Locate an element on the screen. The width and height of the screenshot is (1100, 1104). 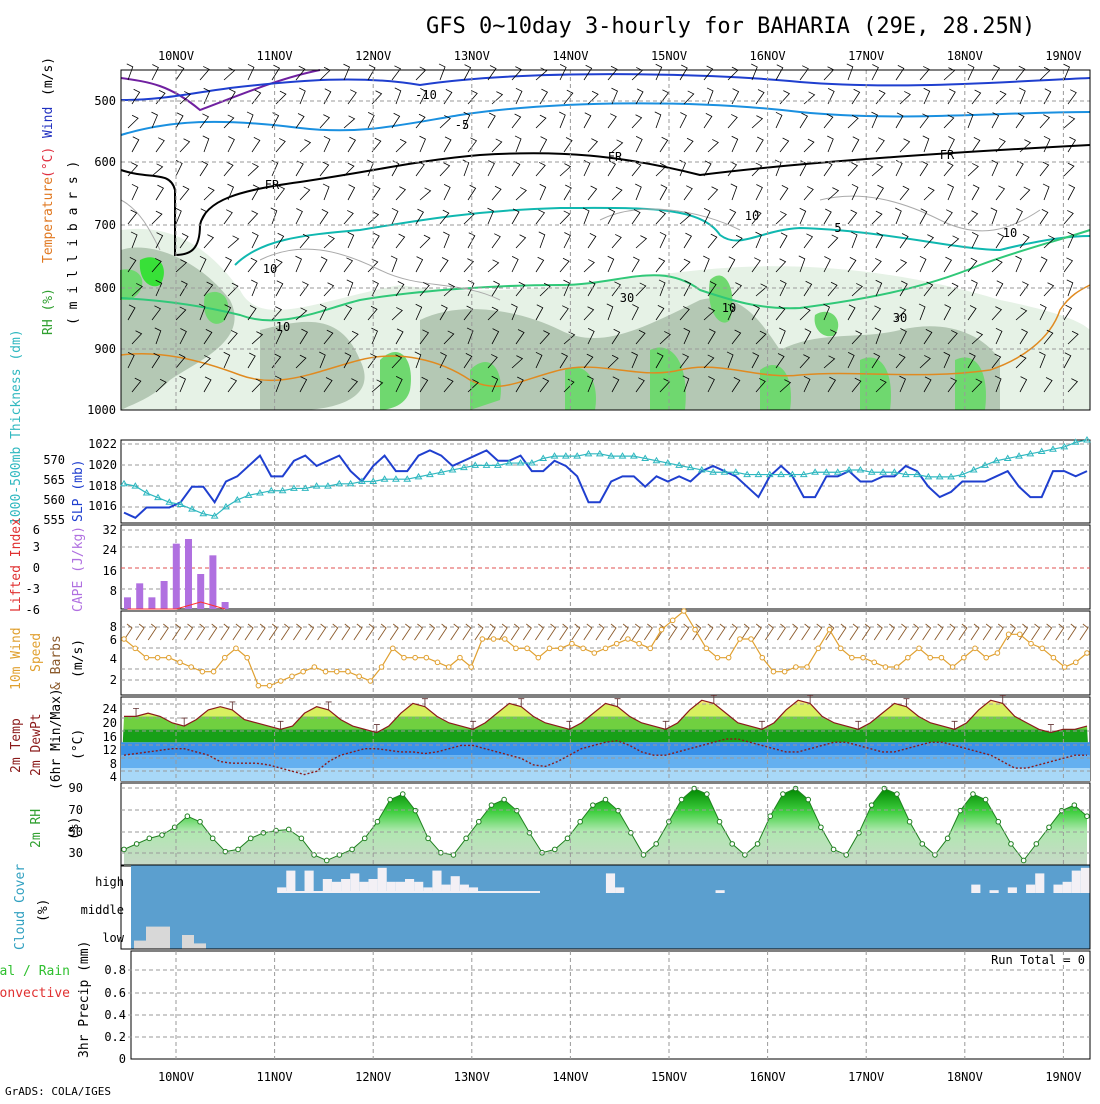
contour-label: 30 is located at coordinates (627, 298).